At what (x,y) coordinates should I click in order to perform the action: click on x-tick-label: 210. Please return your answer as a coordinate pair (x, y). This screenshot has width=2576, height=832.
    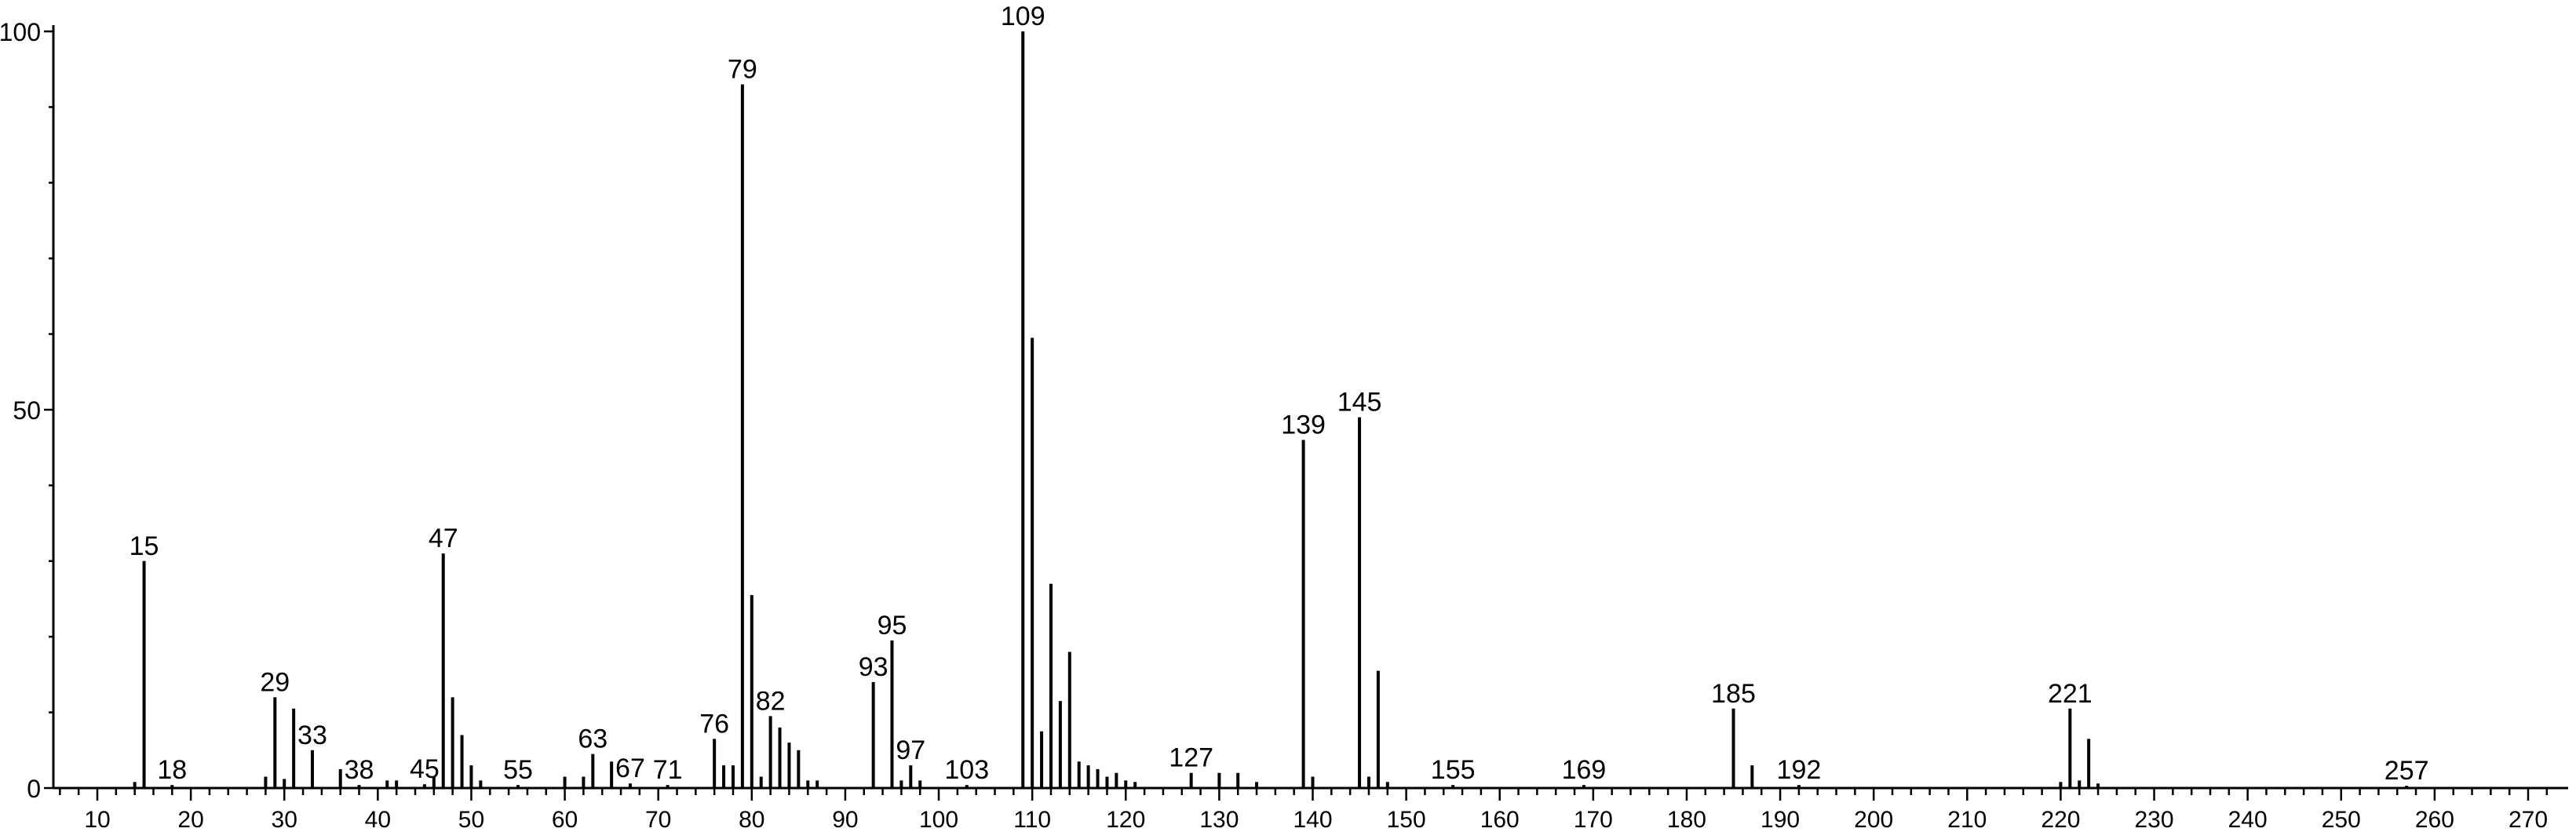
    Looking at the image, I should click on (1967, 819).